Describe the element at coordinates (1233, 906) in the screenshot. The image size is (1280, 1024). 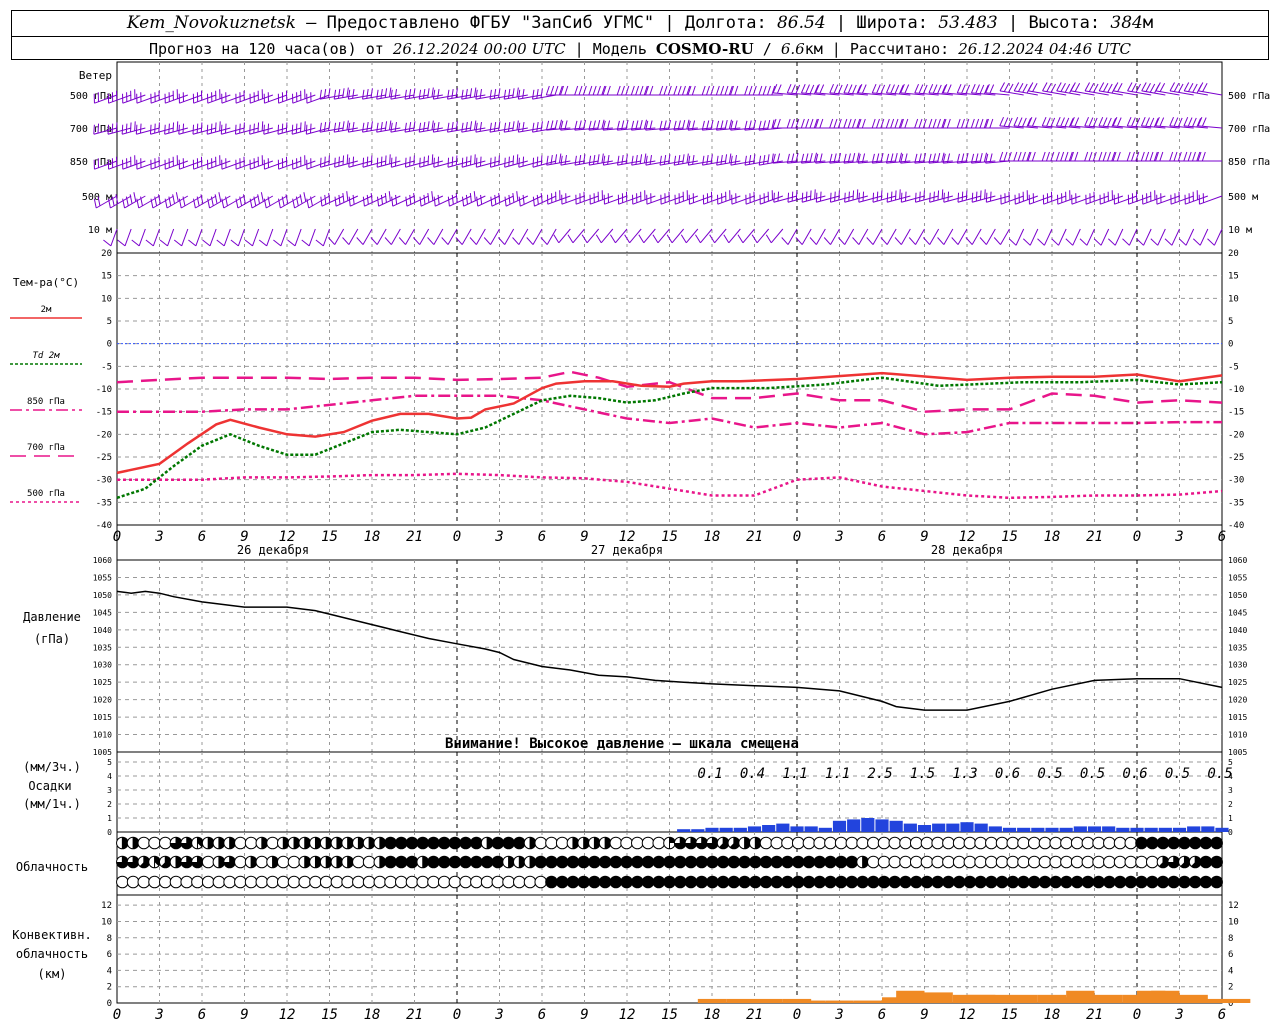
I see `conv-ytick-right: 12` at that location.